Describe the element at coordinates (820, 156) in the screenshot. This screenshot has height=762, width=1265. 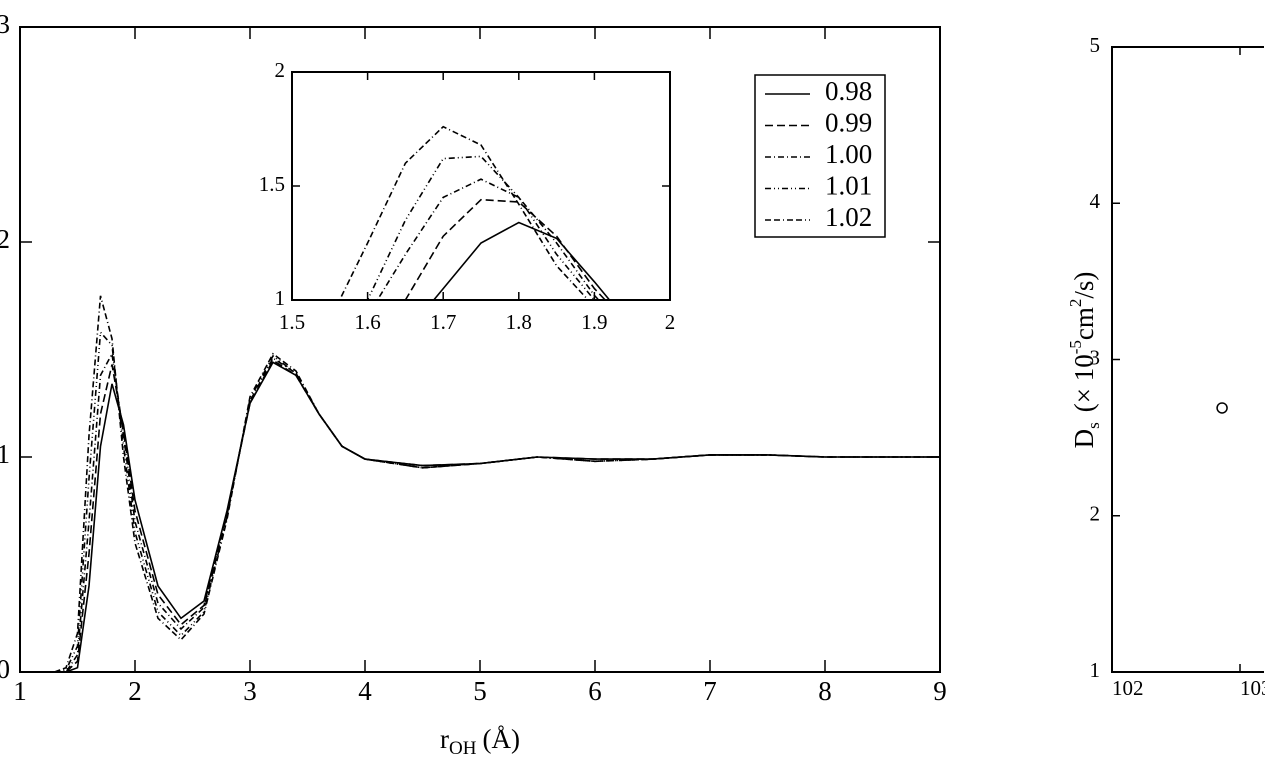
I see `legend-box` at that location.